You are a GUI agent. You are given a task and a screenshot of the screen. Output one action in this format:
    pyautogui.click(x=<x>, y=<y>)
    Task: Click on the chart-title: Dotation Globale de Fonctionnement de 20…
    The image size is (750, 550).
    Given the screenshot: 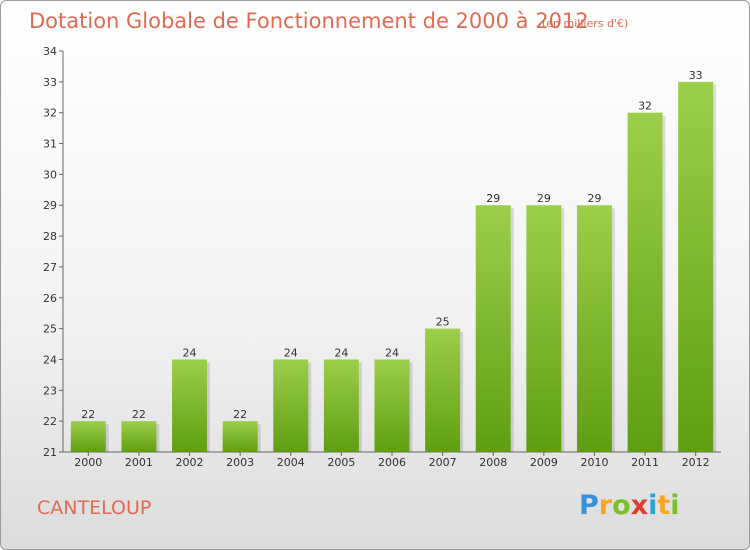 What is the action you would take?
    pyautogui.click(x=309, y=21)
    